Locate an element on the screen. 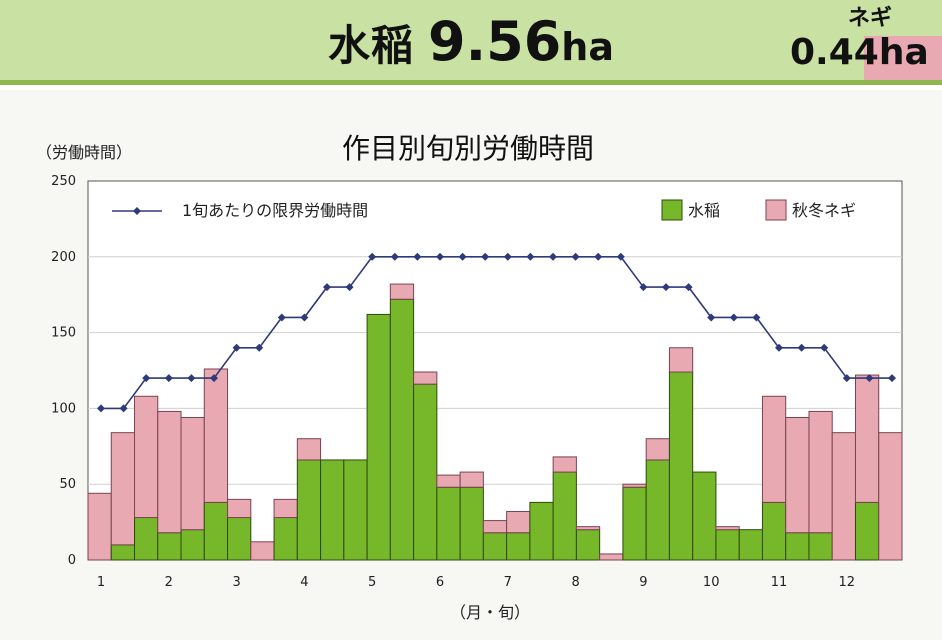 This screenshot has width=942, height=640. y-tick-label: 100 is located at coordinates (63, 408).